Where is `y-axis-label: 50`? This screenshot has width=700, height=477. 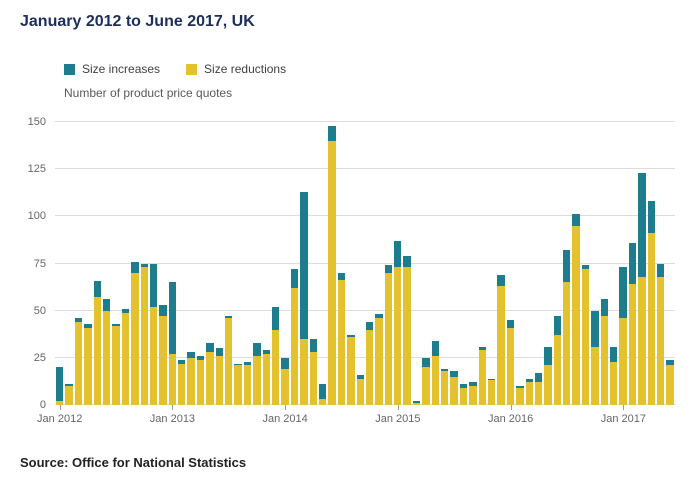 y-axis-label: 50 is located at coordinates (39, 310).